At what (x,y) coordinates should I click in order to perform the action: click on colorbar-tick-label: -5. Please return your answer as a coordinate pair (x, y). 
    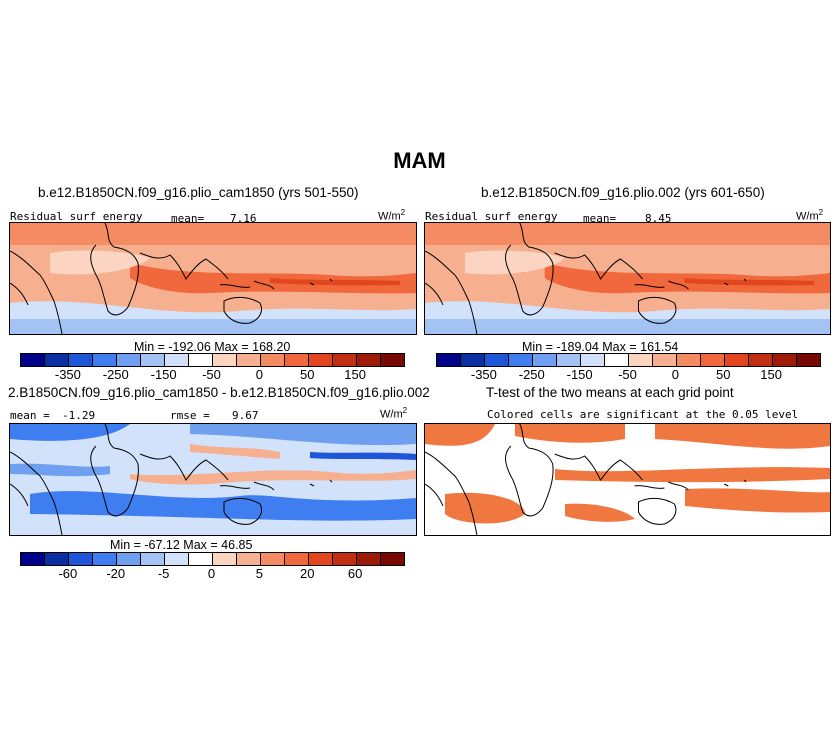
    Looking at the image, I should click on (163, 573).